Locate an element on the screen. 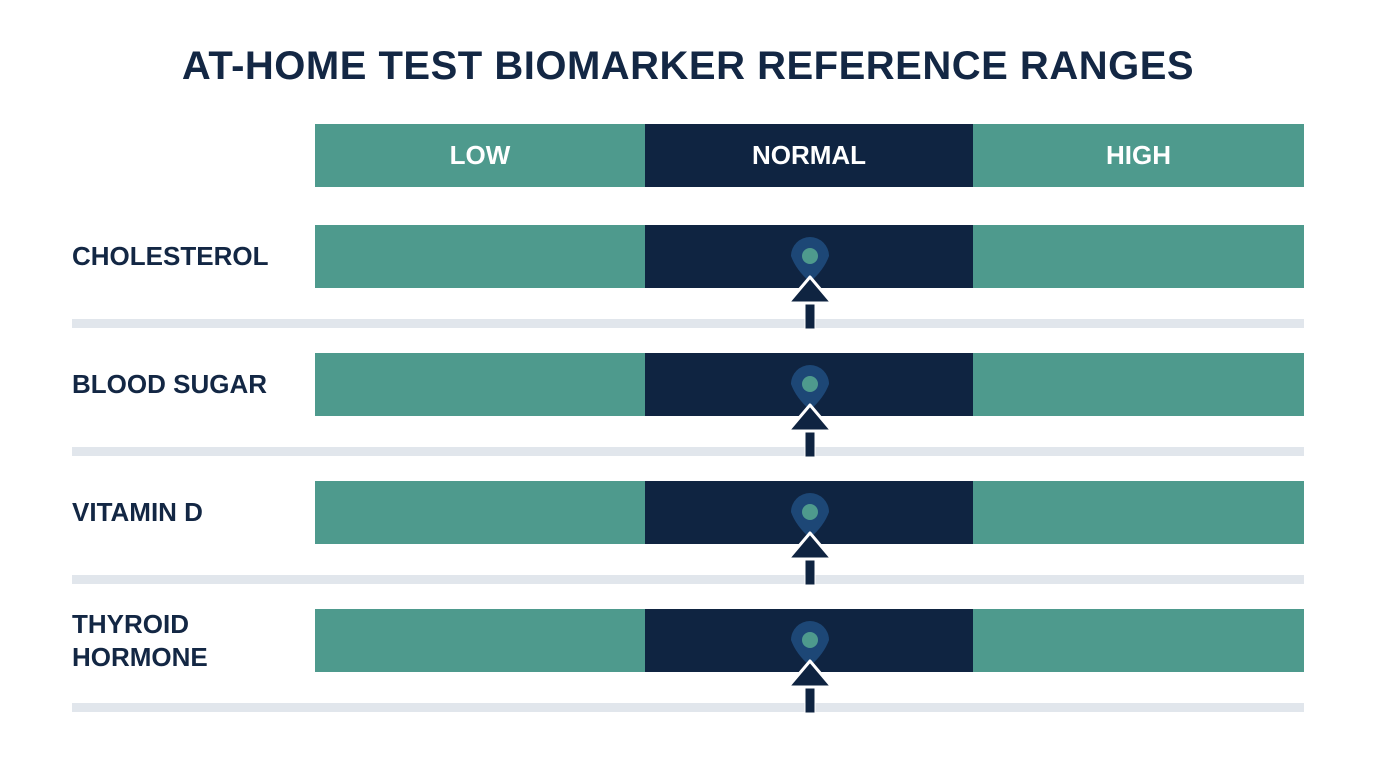 Image resolution: width=1376 pixels, height=768 pixels. biomarker-label: VITAMIN D is located at coordinates (137, 512).